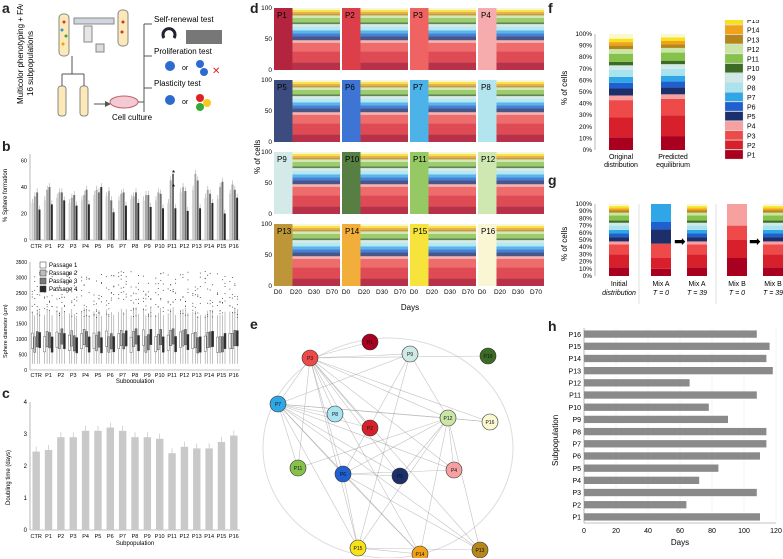 Image resolution: width=783 pixels, height=559 pixels. I want to click on legend-label: P4, so click(751, 127).